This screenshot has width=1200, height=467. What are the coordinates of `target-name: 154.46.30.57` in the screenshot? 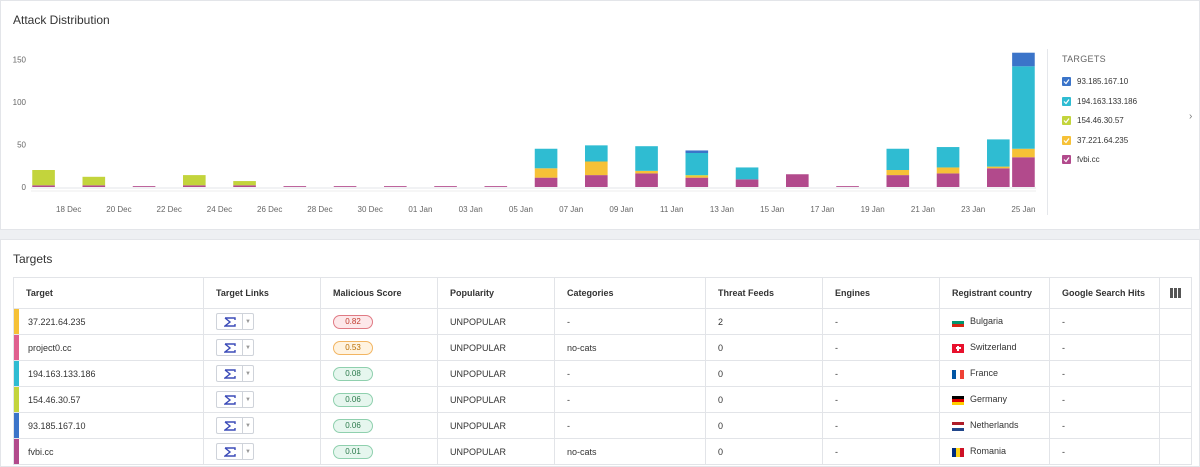 It's located at (54, 399).